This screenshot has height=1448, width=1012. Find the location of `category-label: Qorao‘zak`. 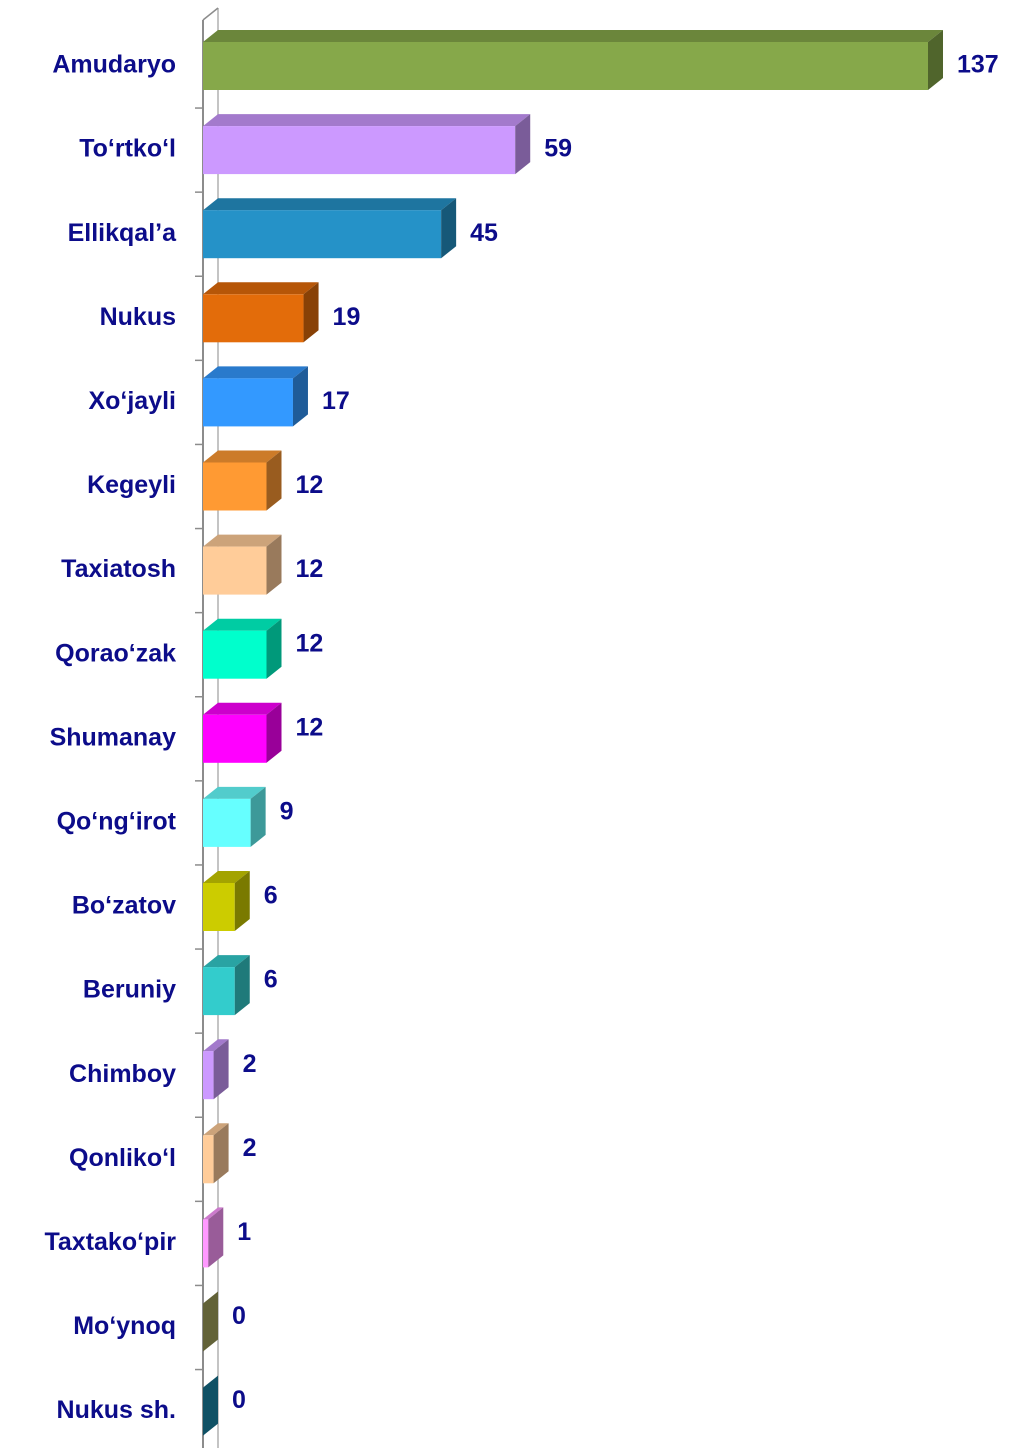

category-label: Qorao‘zak is located at coordinates (115, 653).